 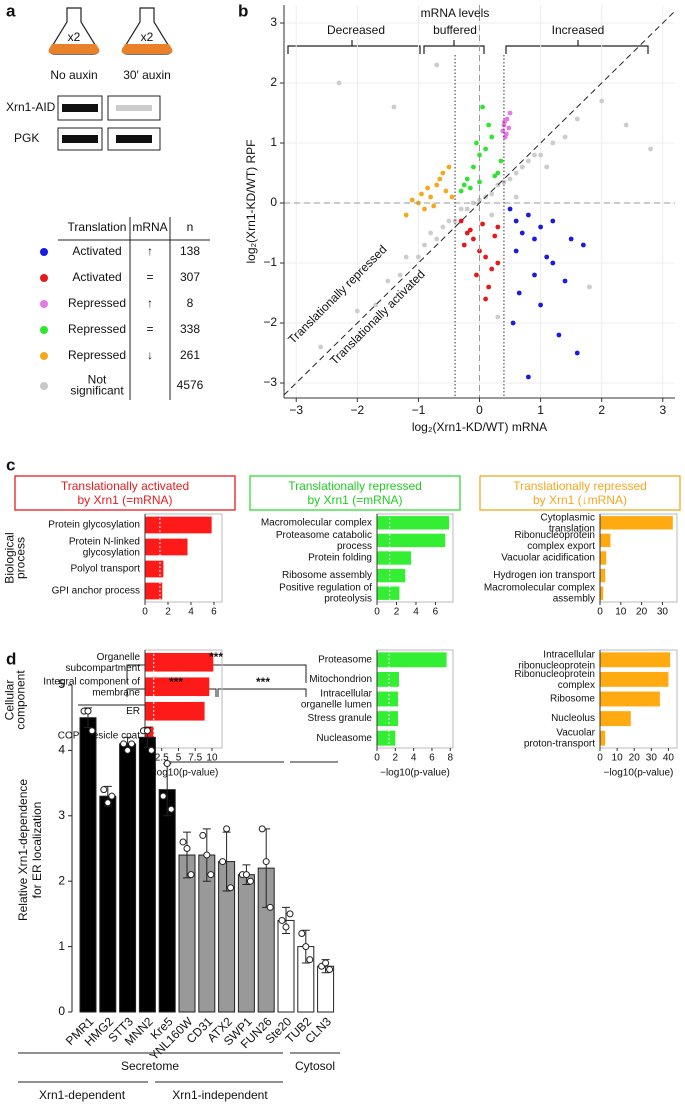 What do you see at coordinates (103, 662) in the screenshot?
I see `category-label: Organelle subcompartment` at bounding box center [103, 662].